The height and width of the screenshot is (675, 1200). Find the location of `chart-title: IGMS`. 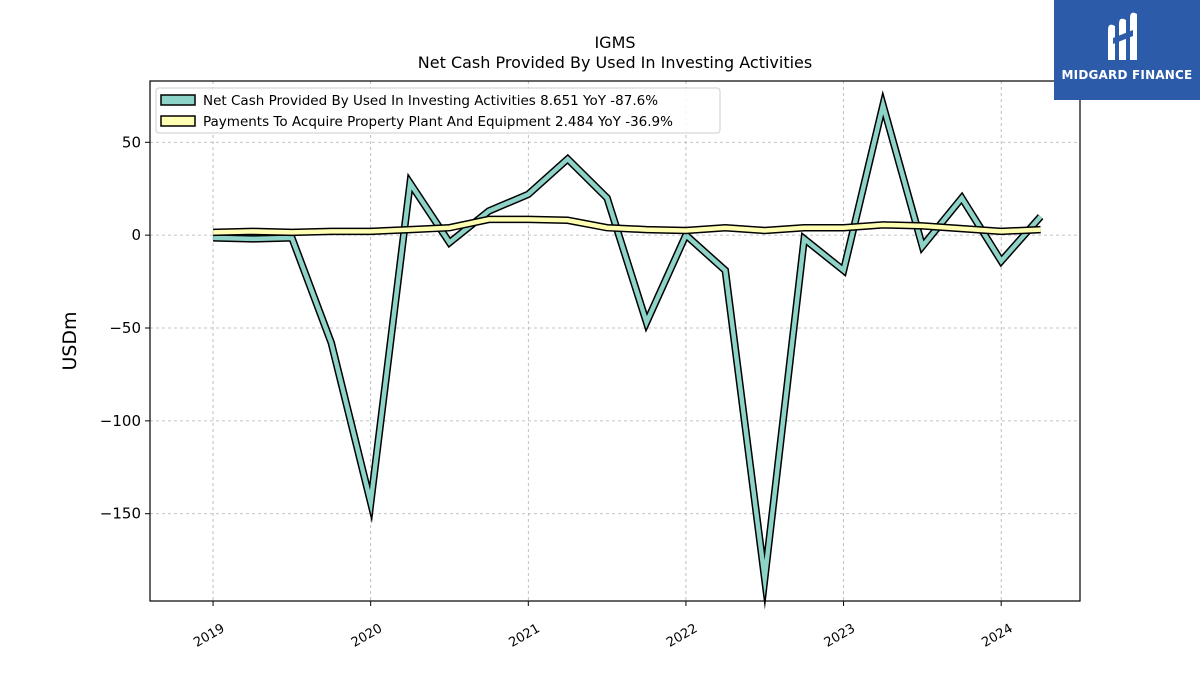

chart-title: IGMS is located at coordinates (614, 42).